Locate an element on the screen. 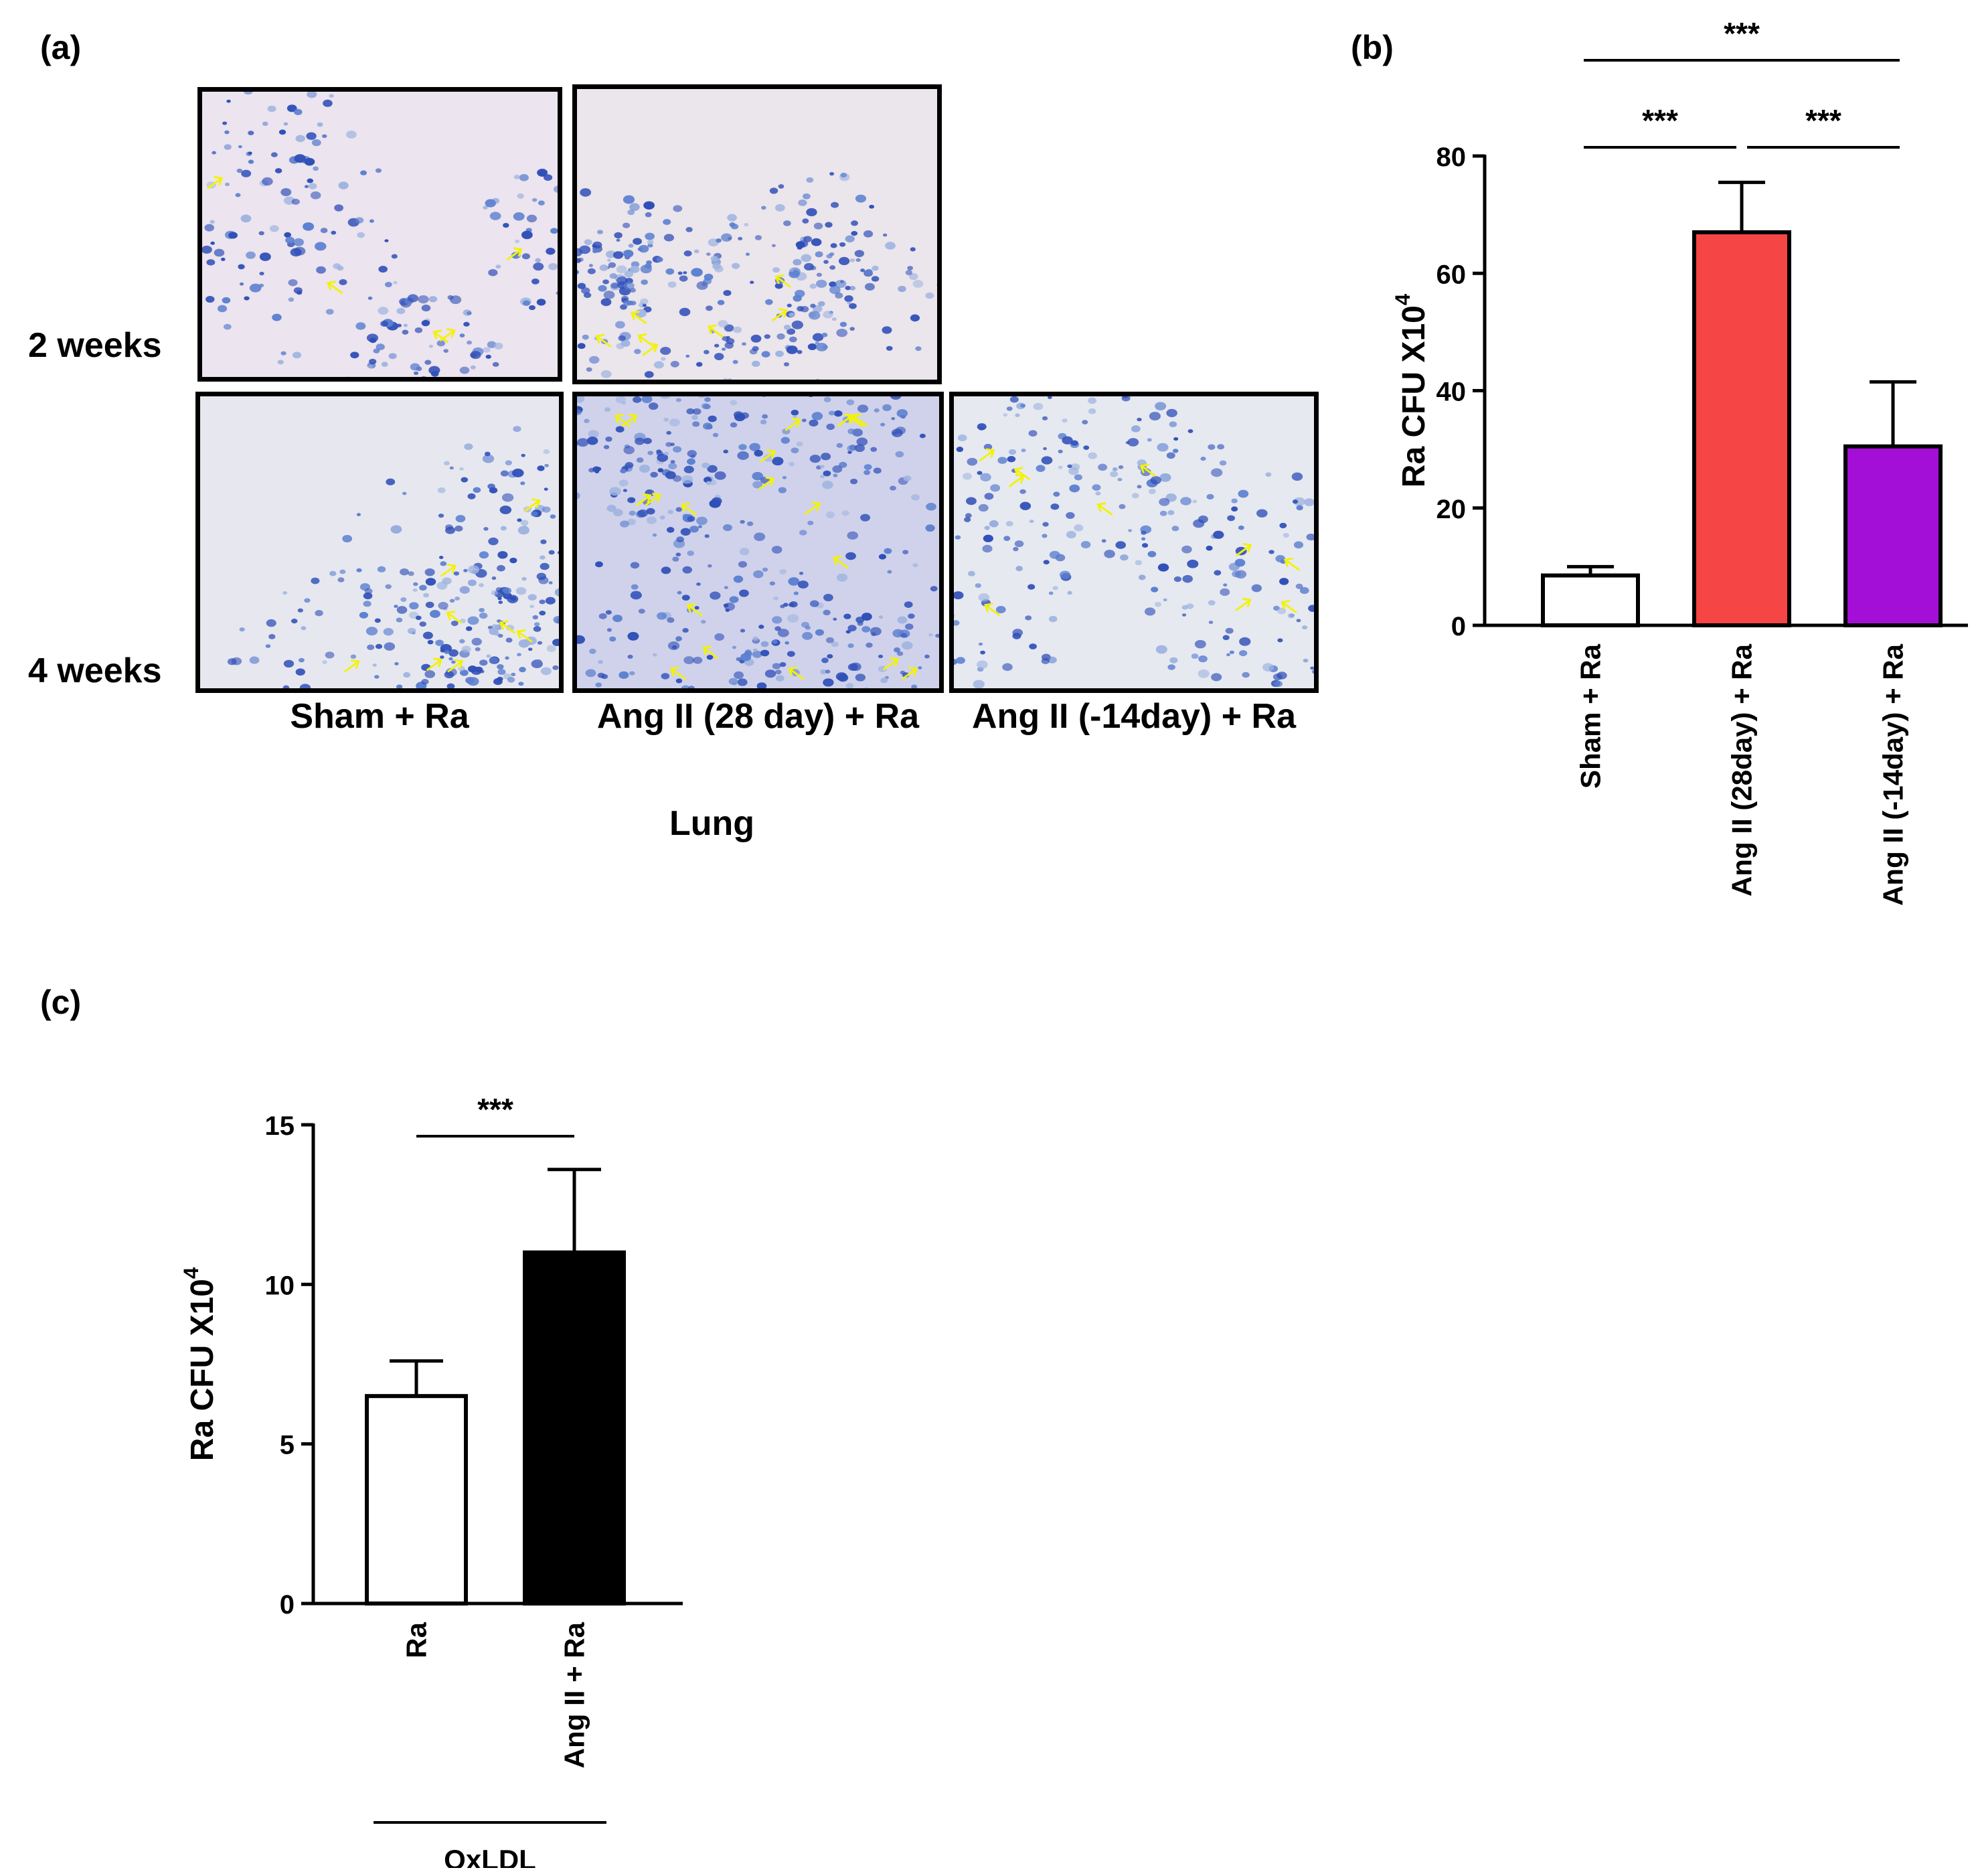 The height and width of the screenshot is (1876, 1978). panel-a-label: (a) is located at coordinates (61, 47).